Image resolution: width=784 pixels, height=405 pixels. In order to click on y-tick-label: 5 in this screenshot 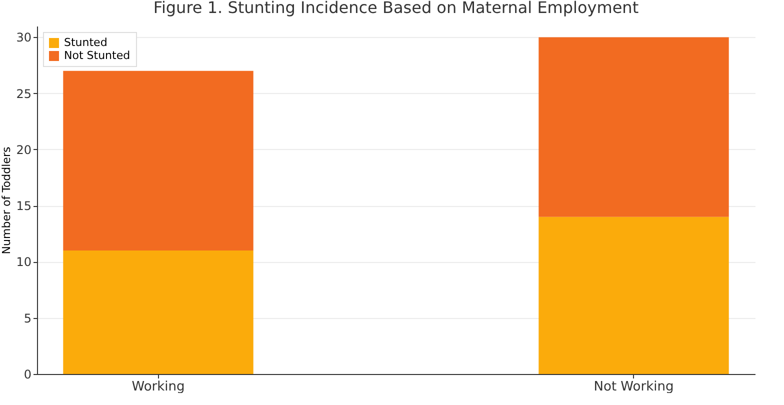, I will do `click(28, 318)`.